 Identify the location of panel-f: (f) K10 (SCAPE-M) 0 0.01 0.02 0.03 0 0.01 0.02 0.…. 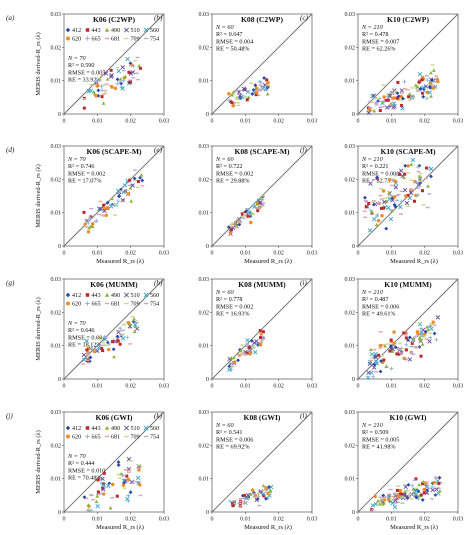
(381, 204).